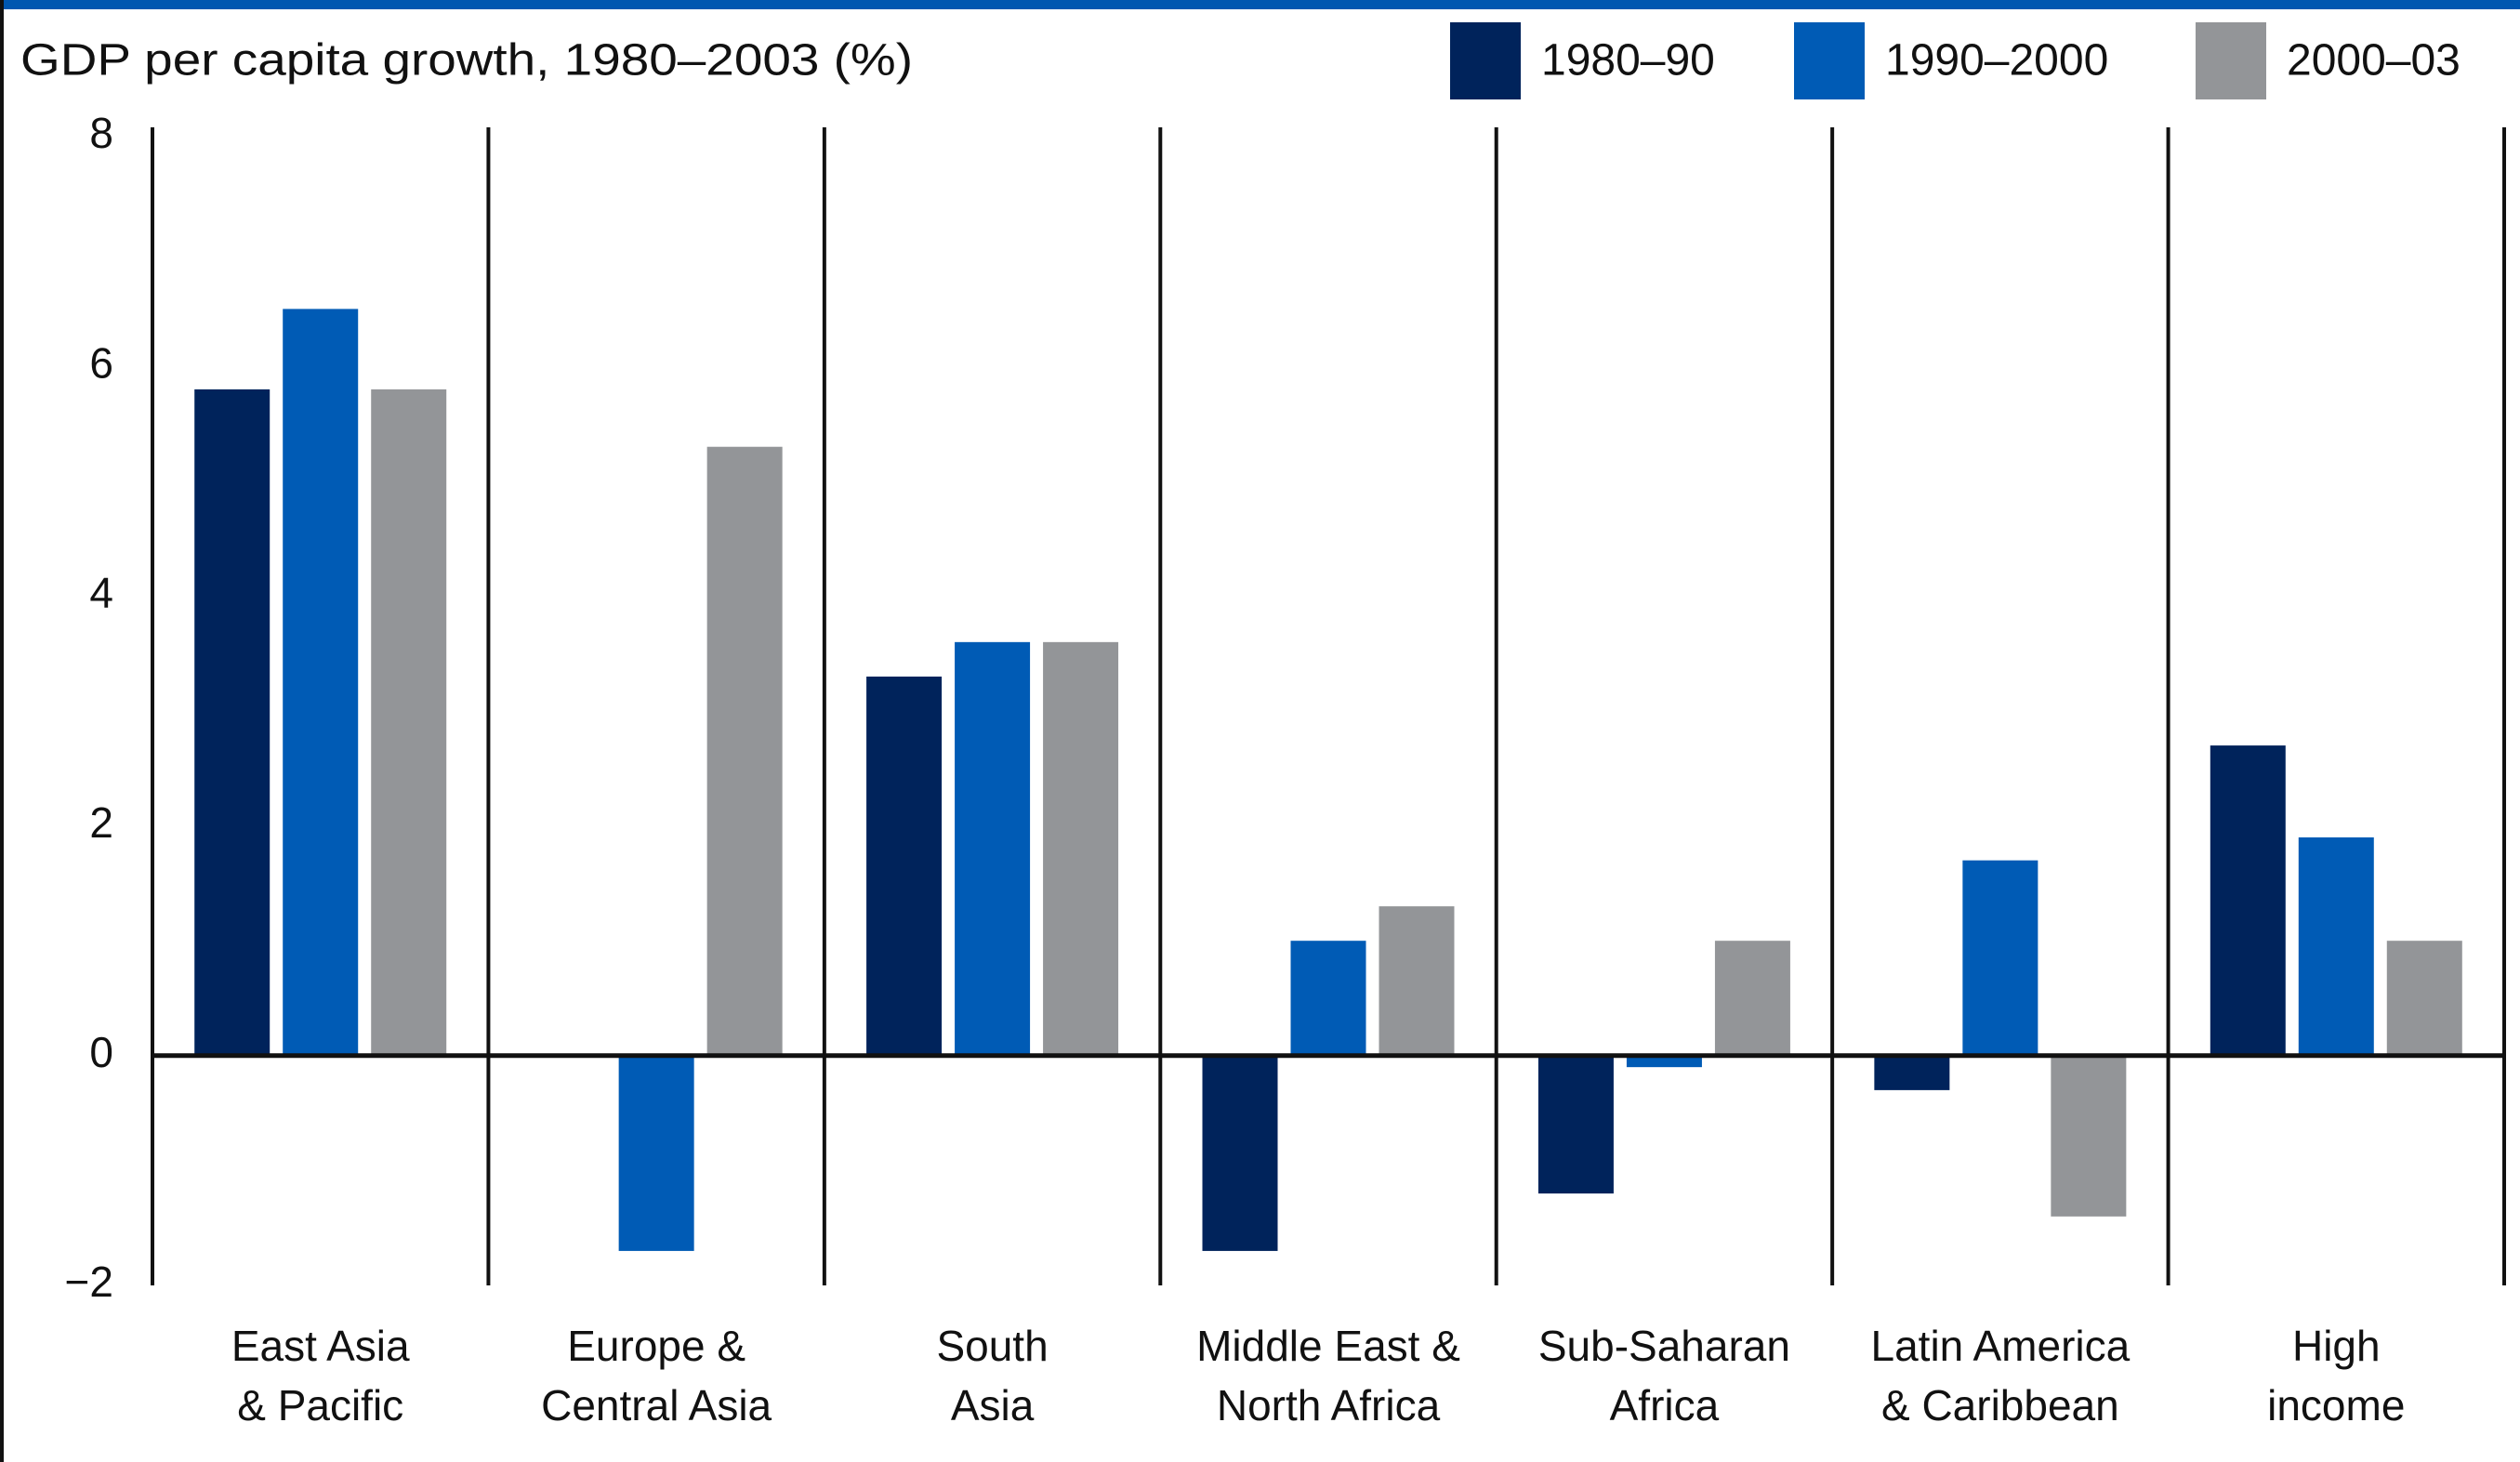 Image resolution: width=2520 pixels, height=1462 pixels. Describe the element at coordinates (1665, 1405) in the screenshot. I see `x-tick-label: Africa` at that location.